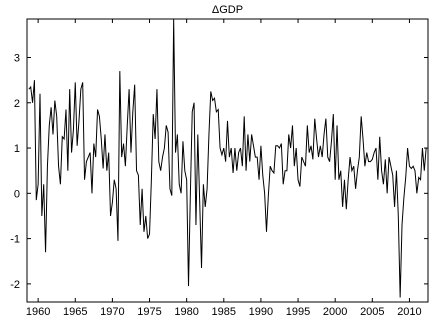 This screenshot has height=329, width=429. I want to click on y-tick-label: 3, so click(17, 58).